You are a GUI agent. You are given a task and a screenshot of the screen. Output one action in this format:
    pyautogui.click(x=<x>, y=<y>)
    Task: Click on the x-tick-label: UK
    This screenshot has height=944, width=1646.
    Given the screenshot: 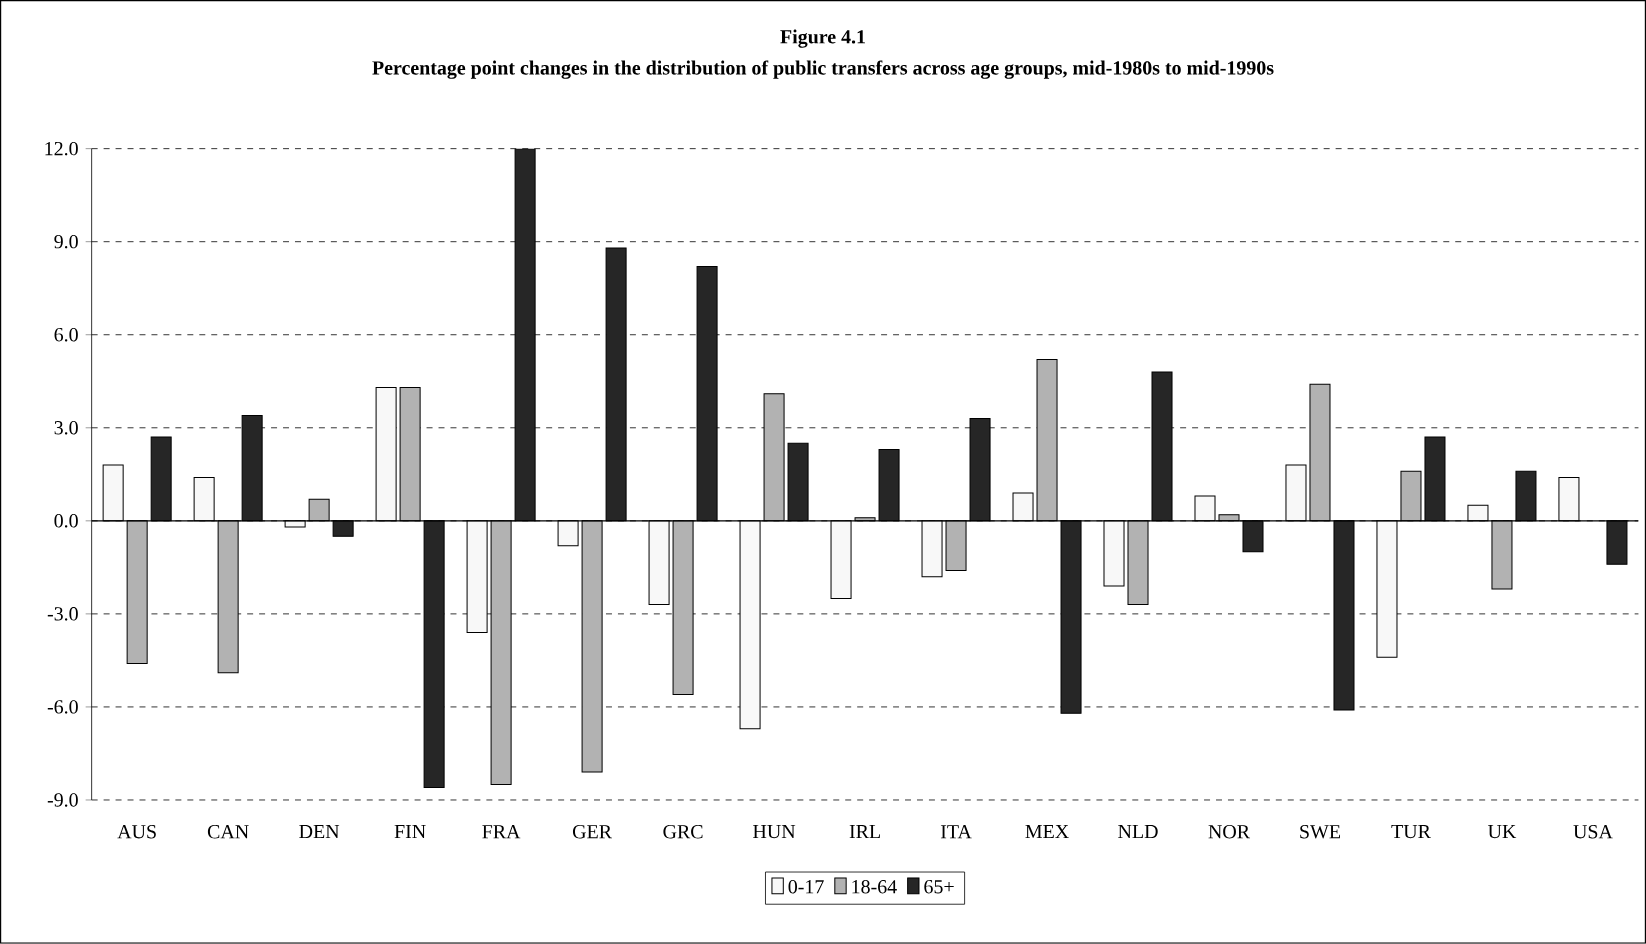 What is the action you would take?
    pyautogui.click(x=1502, y=832)
    